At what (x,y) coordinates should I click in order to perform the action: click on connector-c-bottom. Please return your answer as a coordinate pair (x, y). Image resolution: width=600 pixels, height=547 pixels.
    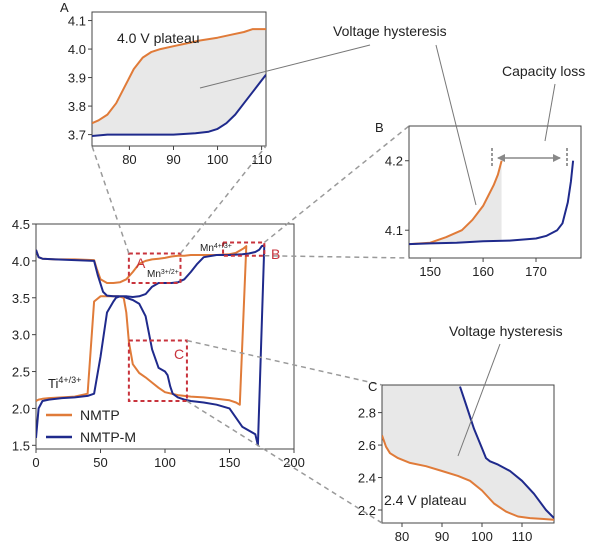
    Looking at the image, I should click on (284, 462).